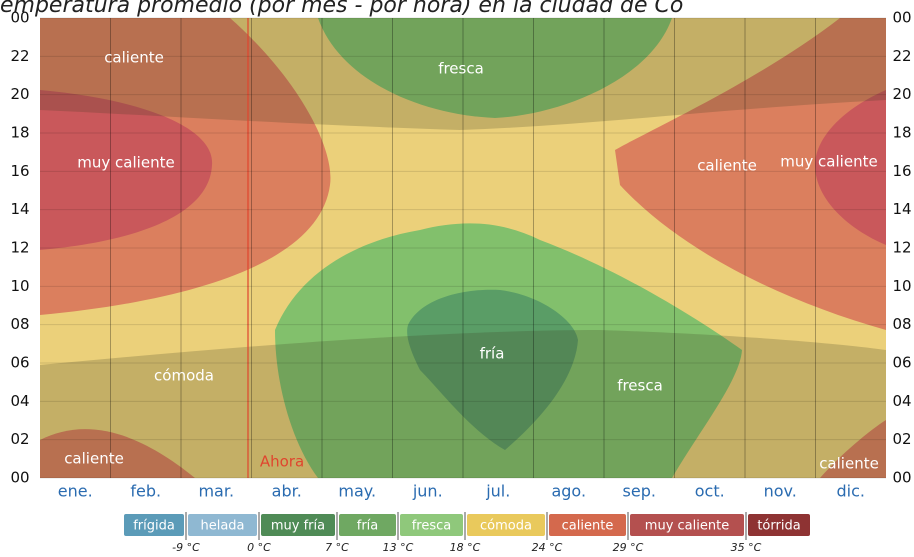 This screenshot has width=914, height=557. I want to click on legend-label: muy caliente, so click(687, 526).